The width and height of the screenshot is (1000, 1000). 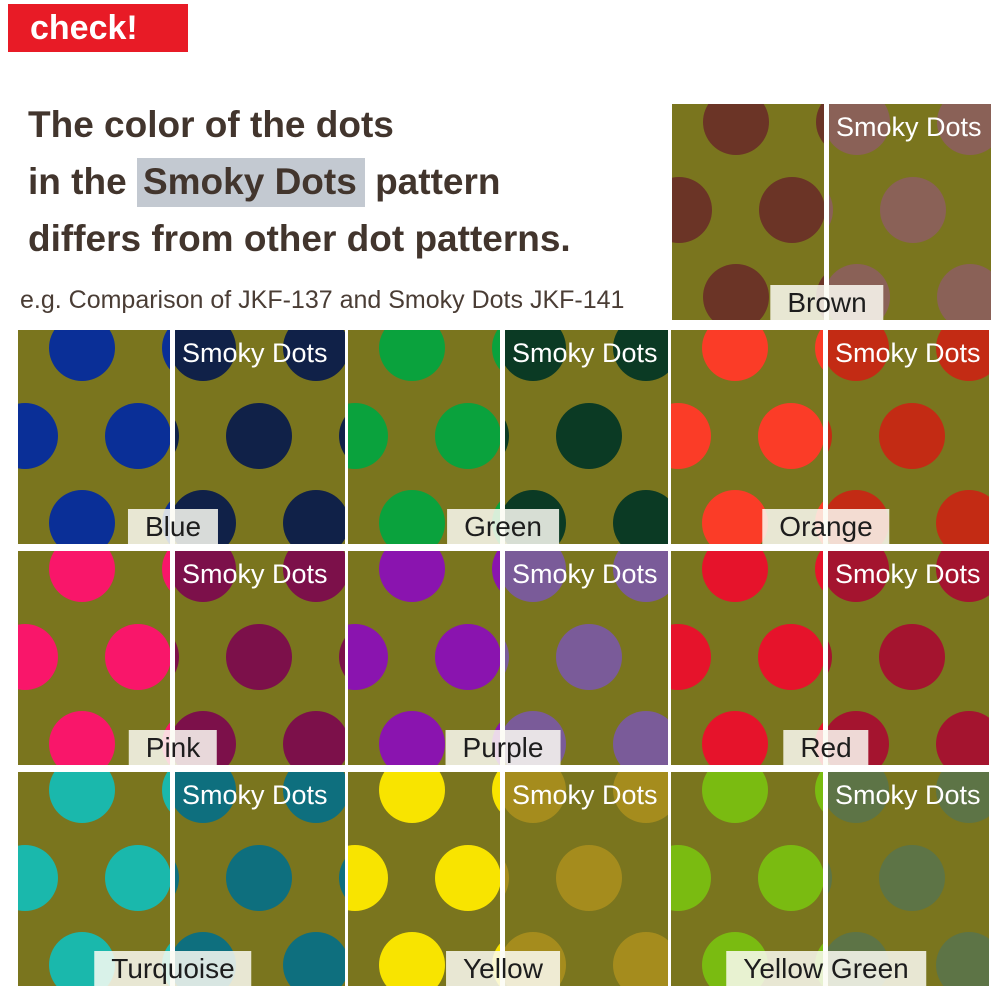 I want to click on color-name-label-brown: Brown, so click(x=827, y=302).